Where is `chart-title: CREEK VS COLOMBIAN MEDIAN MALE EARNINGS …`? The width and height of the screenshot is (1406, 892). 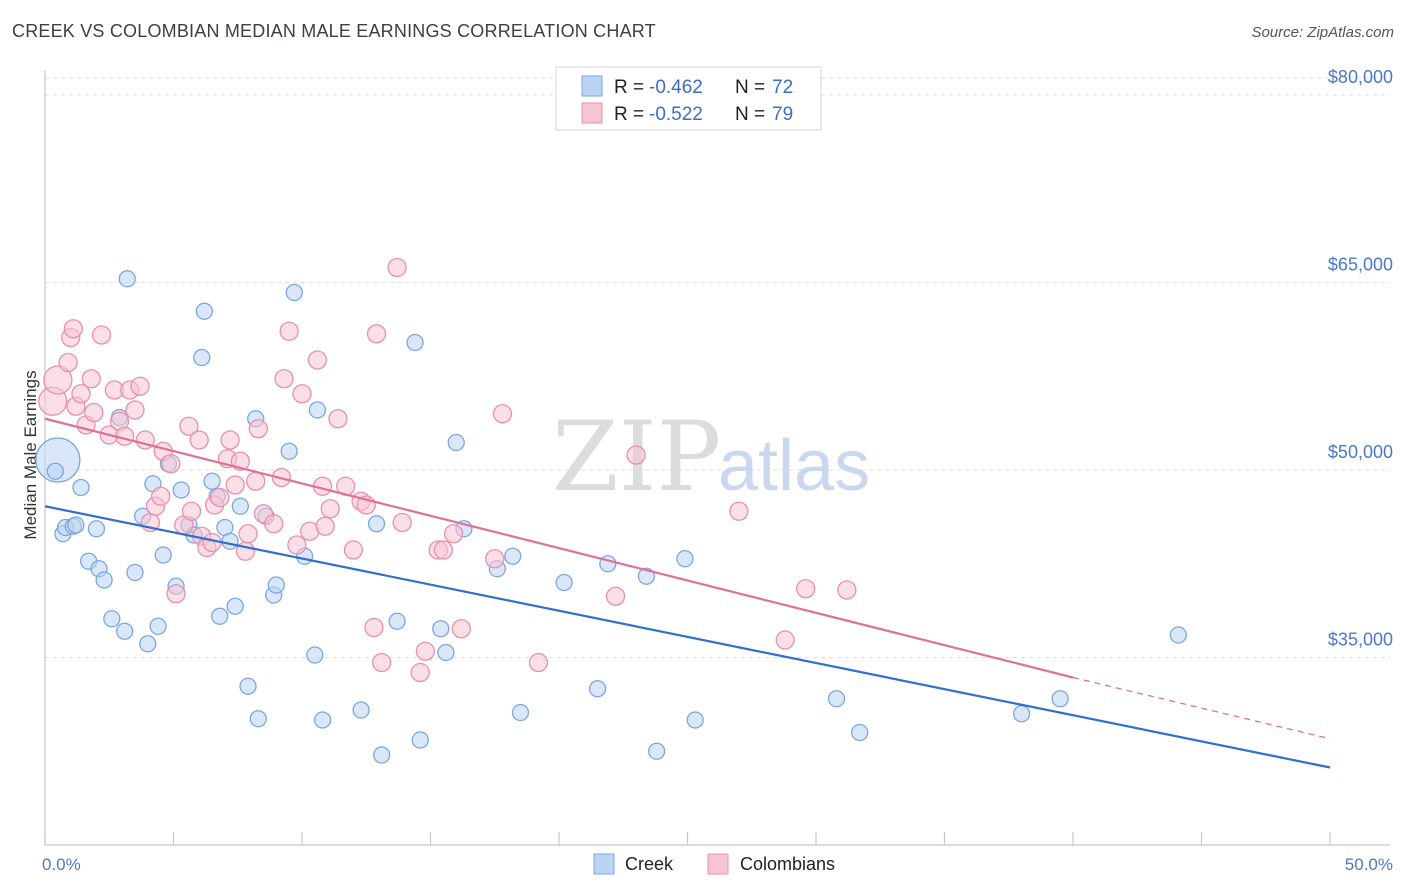 chart-title: CREEK VS COLOMBIAN MEDIAN MALE EARNINGS … is located at coordinates (334, 31).